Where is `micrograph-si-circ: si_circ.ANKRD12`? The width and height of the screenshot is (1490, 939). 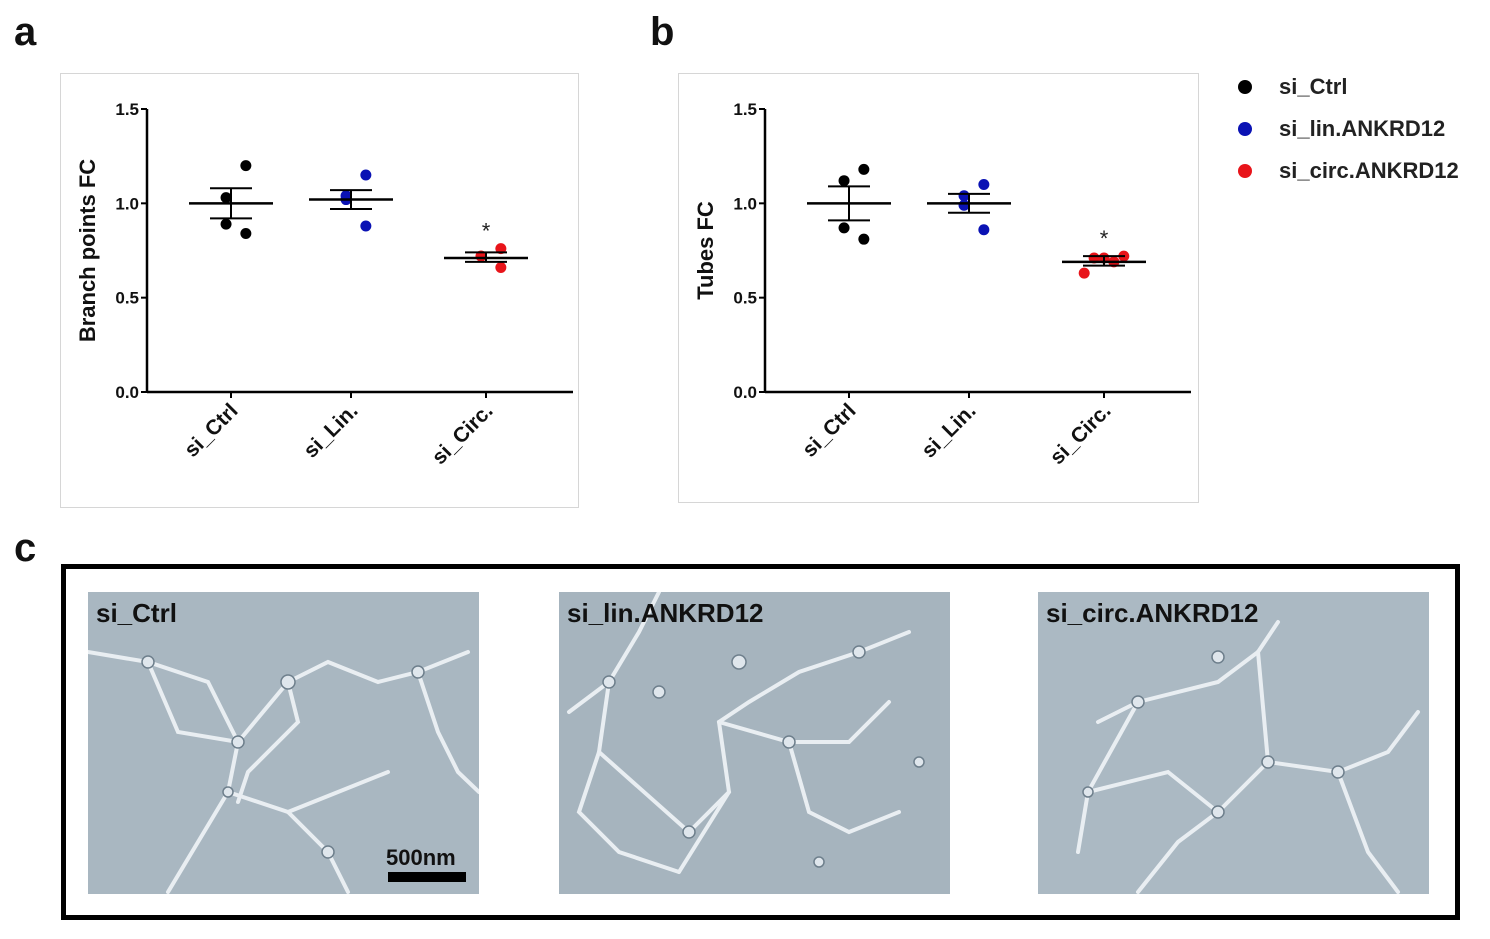 micrograph-si-circ: si_circ.ANKRD12 is located at coordinates (1233, 743).